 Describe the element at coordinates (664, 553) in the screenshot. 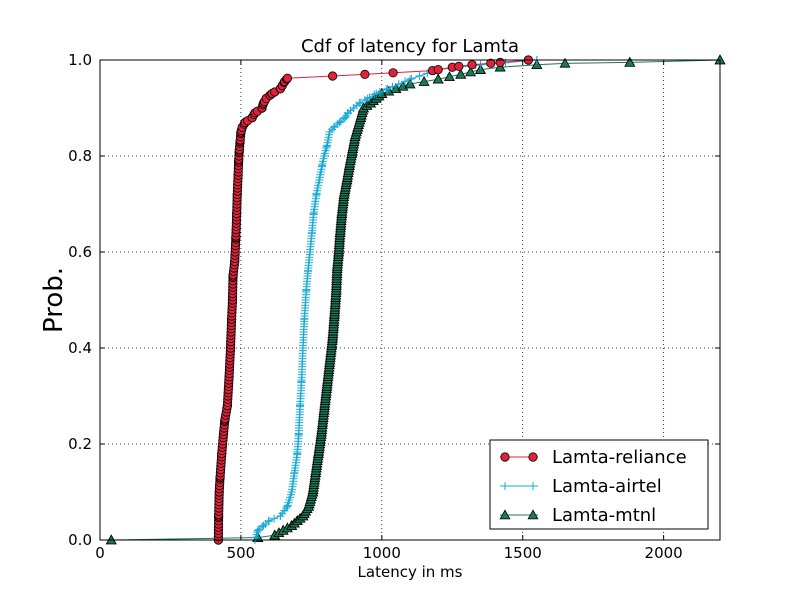

I see `x-tick-label: 2000` at that location.